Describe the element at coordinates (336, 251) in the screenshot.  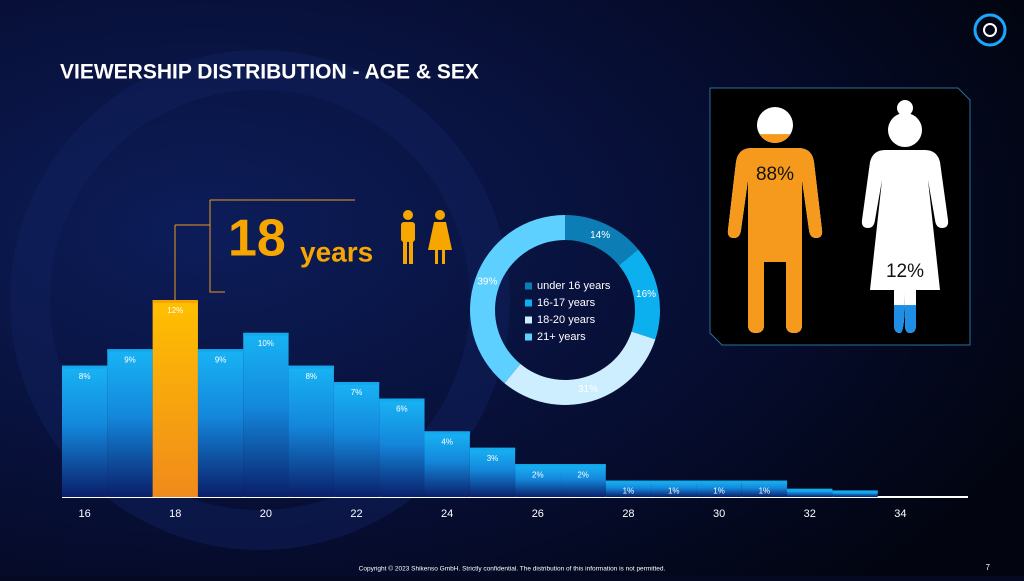
I see `callout-unit: years` at that location.